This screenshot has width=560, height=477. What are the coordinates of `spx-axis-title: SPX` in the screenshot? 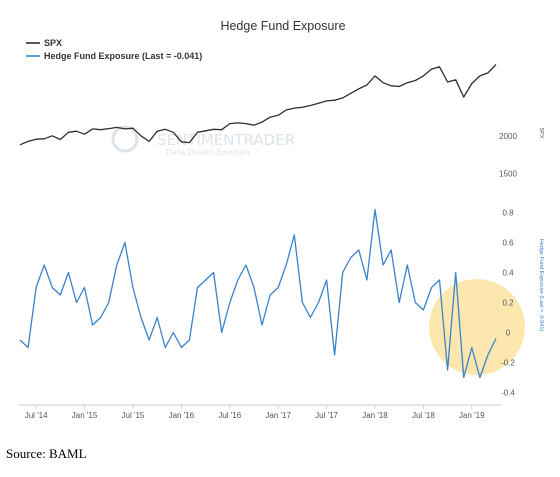 It's located at (541, 132).